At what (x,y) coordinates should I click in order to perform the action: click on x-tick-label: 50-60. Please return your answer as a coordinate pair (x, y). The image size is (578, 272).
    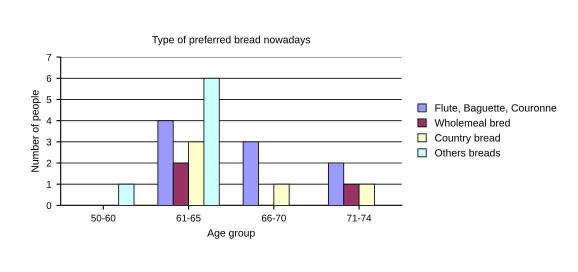
    Looking at the image, I should click on (103, 218).